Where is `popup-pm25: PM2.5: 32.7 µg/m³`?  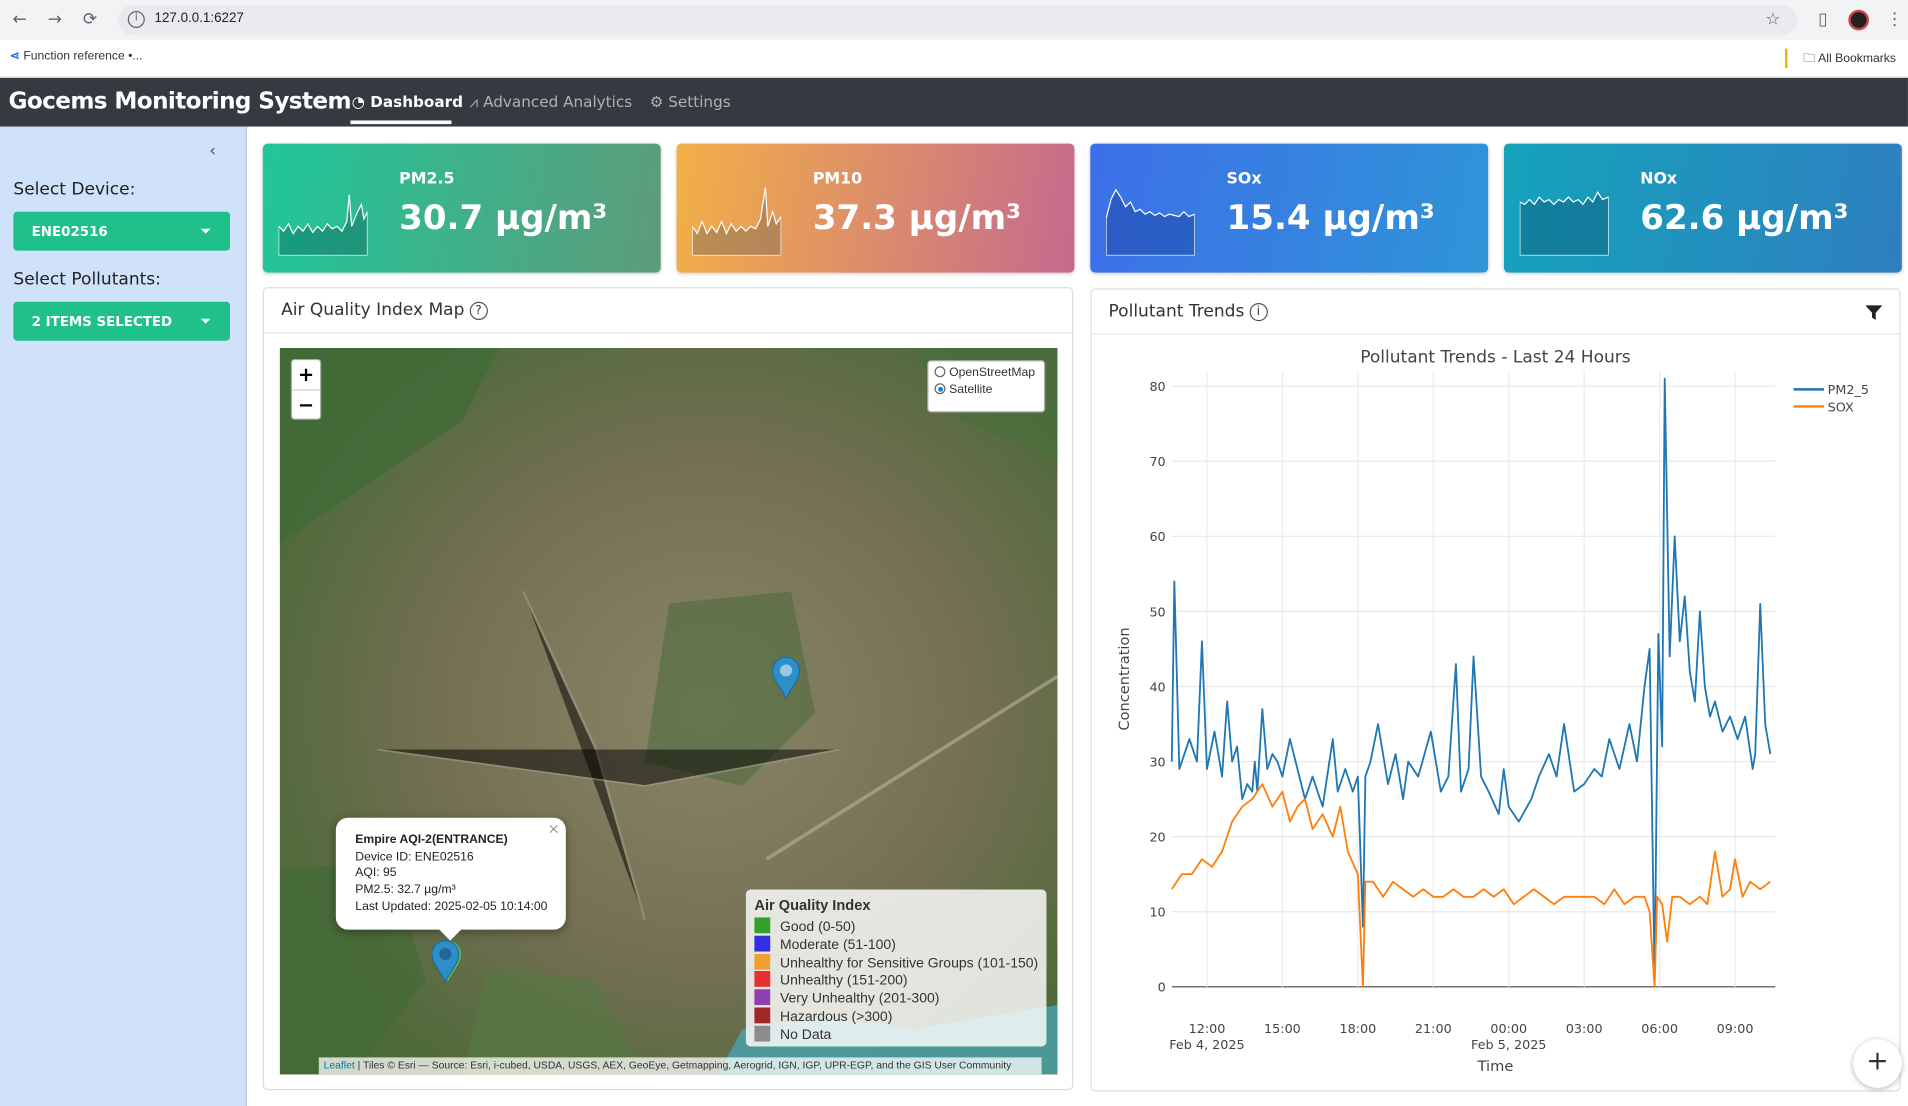 popup-pm25: PM2.5: 32.7 µg/m³ is located at coordinates (405, 890).